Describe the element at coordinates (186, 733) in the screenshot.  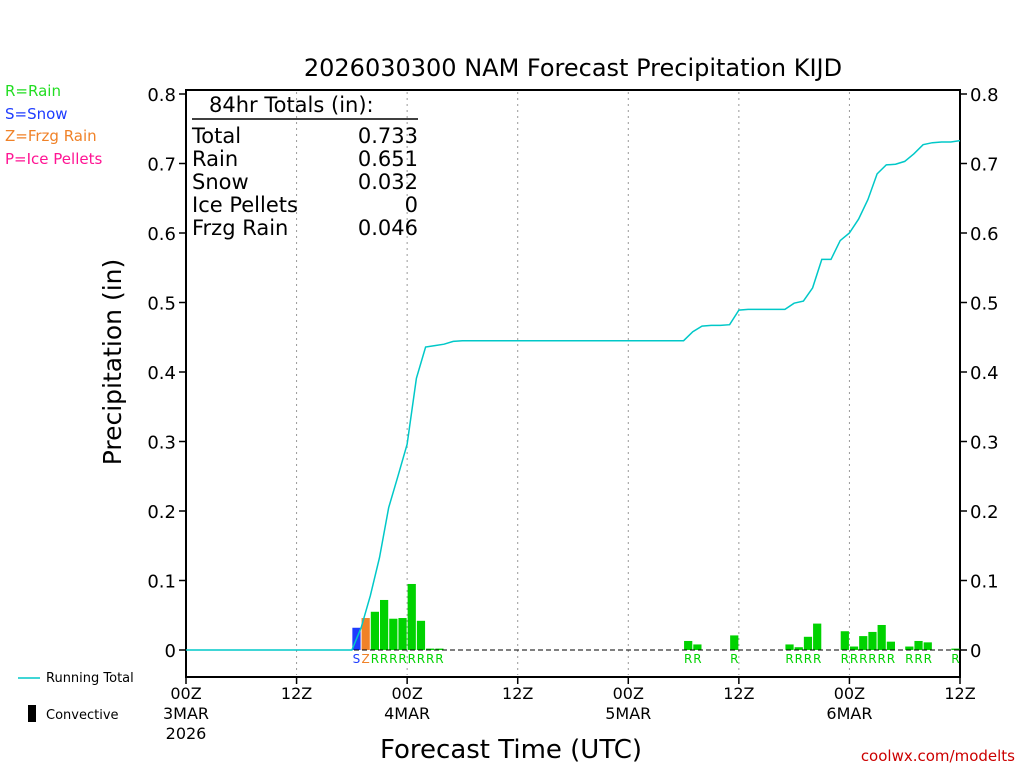
I see `x-tick-label: 2026` at that location.